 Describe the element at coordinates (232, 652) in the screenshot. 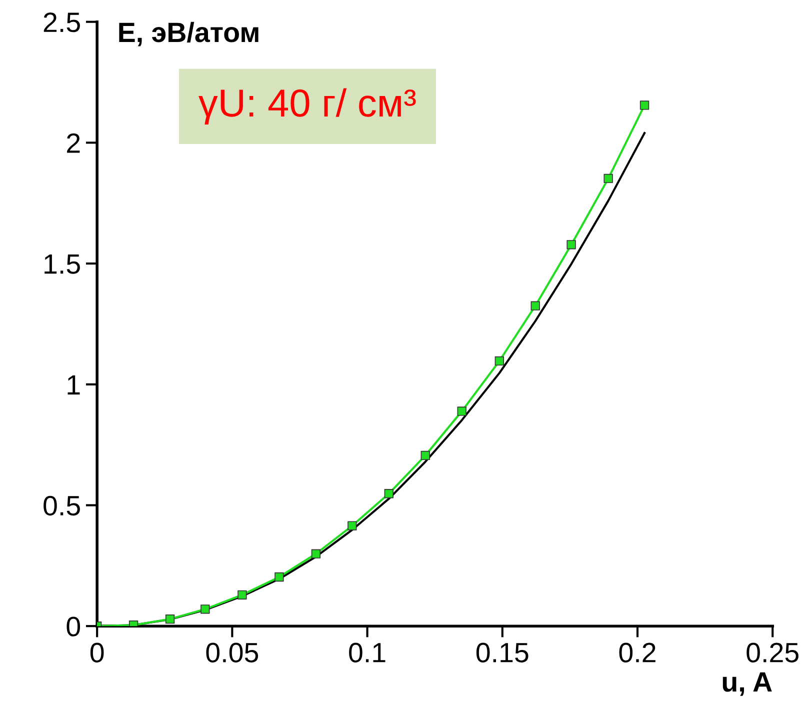

I see `x-tick-label: 0.05` at that location.